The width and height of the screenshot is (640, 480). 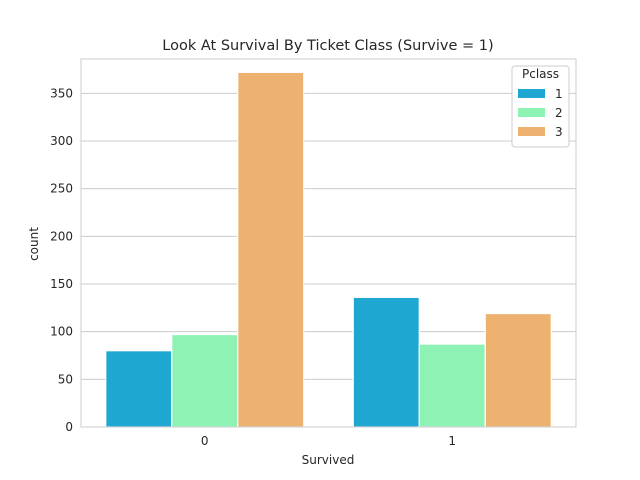 I want to click on legend-label-3: 3, so click(x=559, y=132).